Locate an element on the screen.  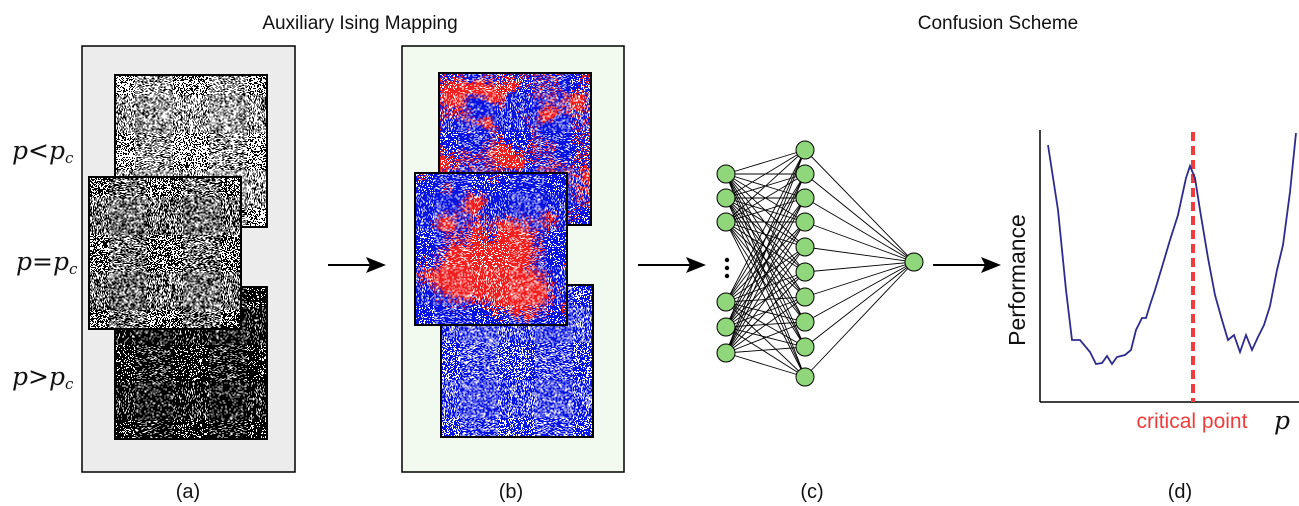
title-auxiliary-ising-mapping: Auxiliary Ising Mapping is located at coordinates (359, 23).